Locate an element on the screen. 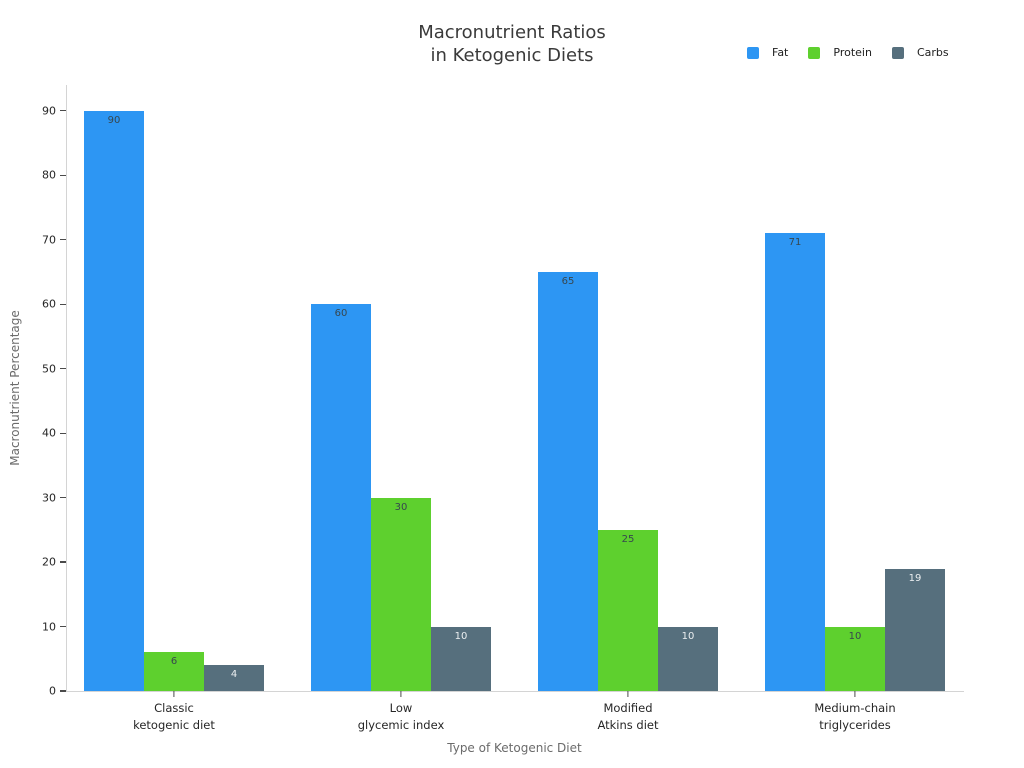 This screenshot has width=1024, height=768. bar-carbs: 4 is located at coordinates (234, 678).